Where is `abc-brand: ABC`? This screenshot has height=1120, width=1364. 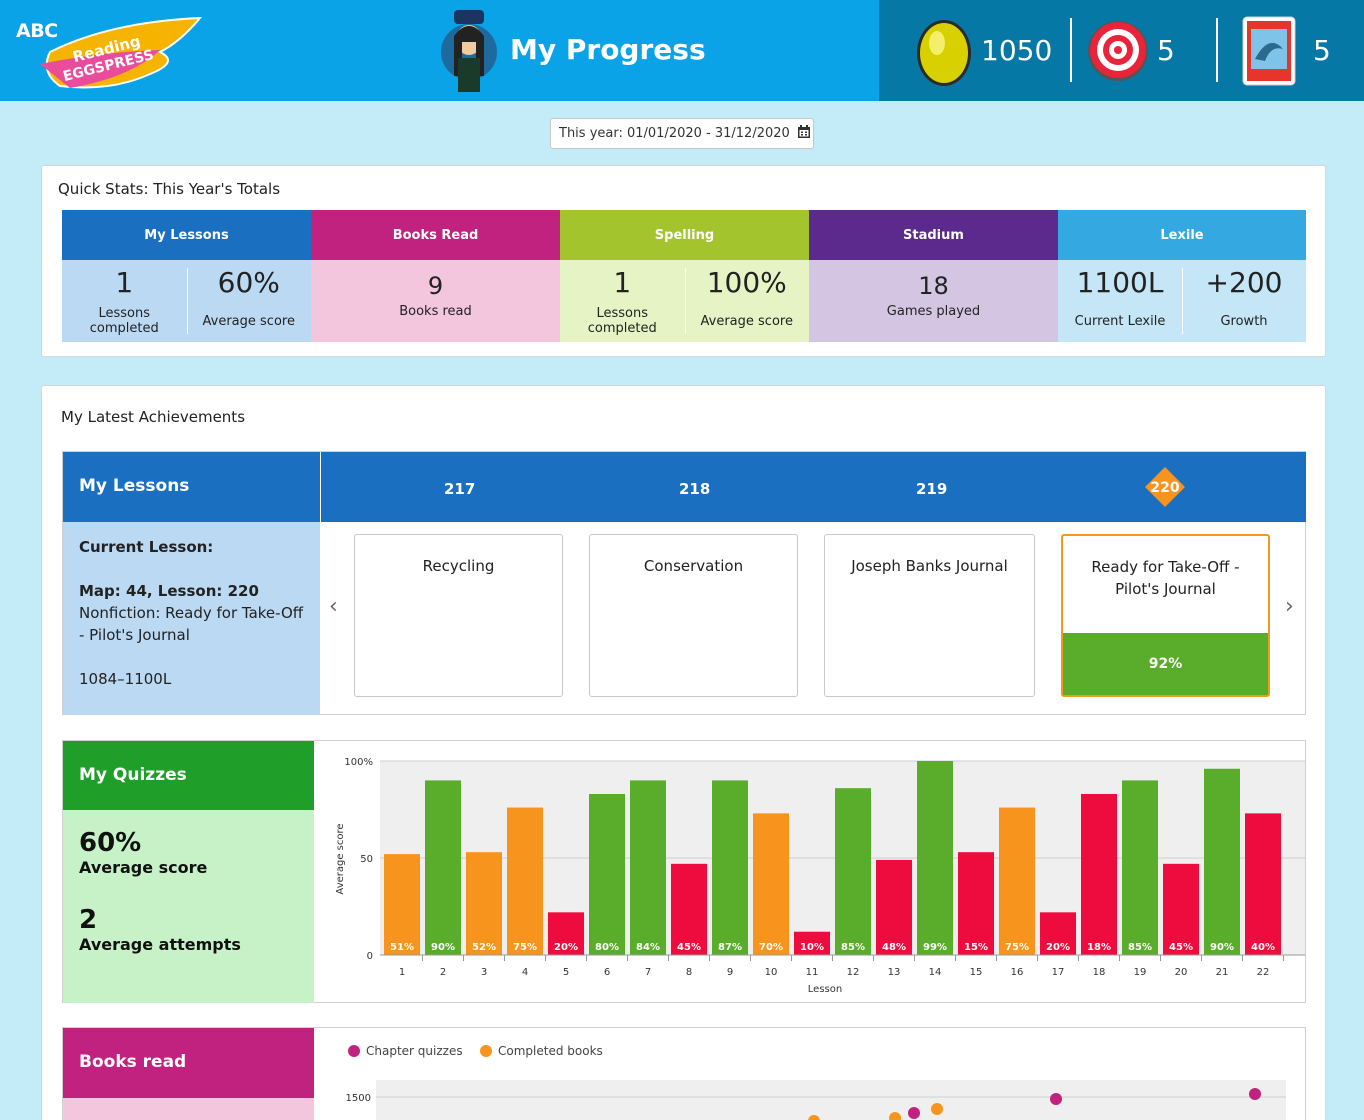 abc-brand: ABC is located at coordinates (37, 31).